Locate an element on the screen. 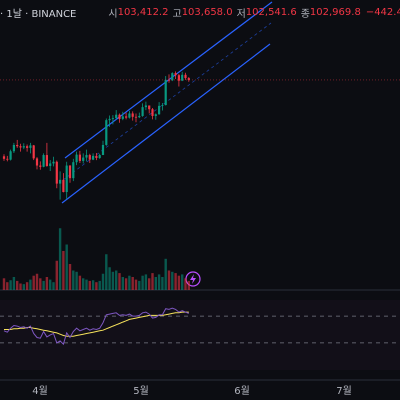 The height and width of the screenshot is (400, 400). ohlc-value: 103,658.0 is located at coordinates (207, 12).